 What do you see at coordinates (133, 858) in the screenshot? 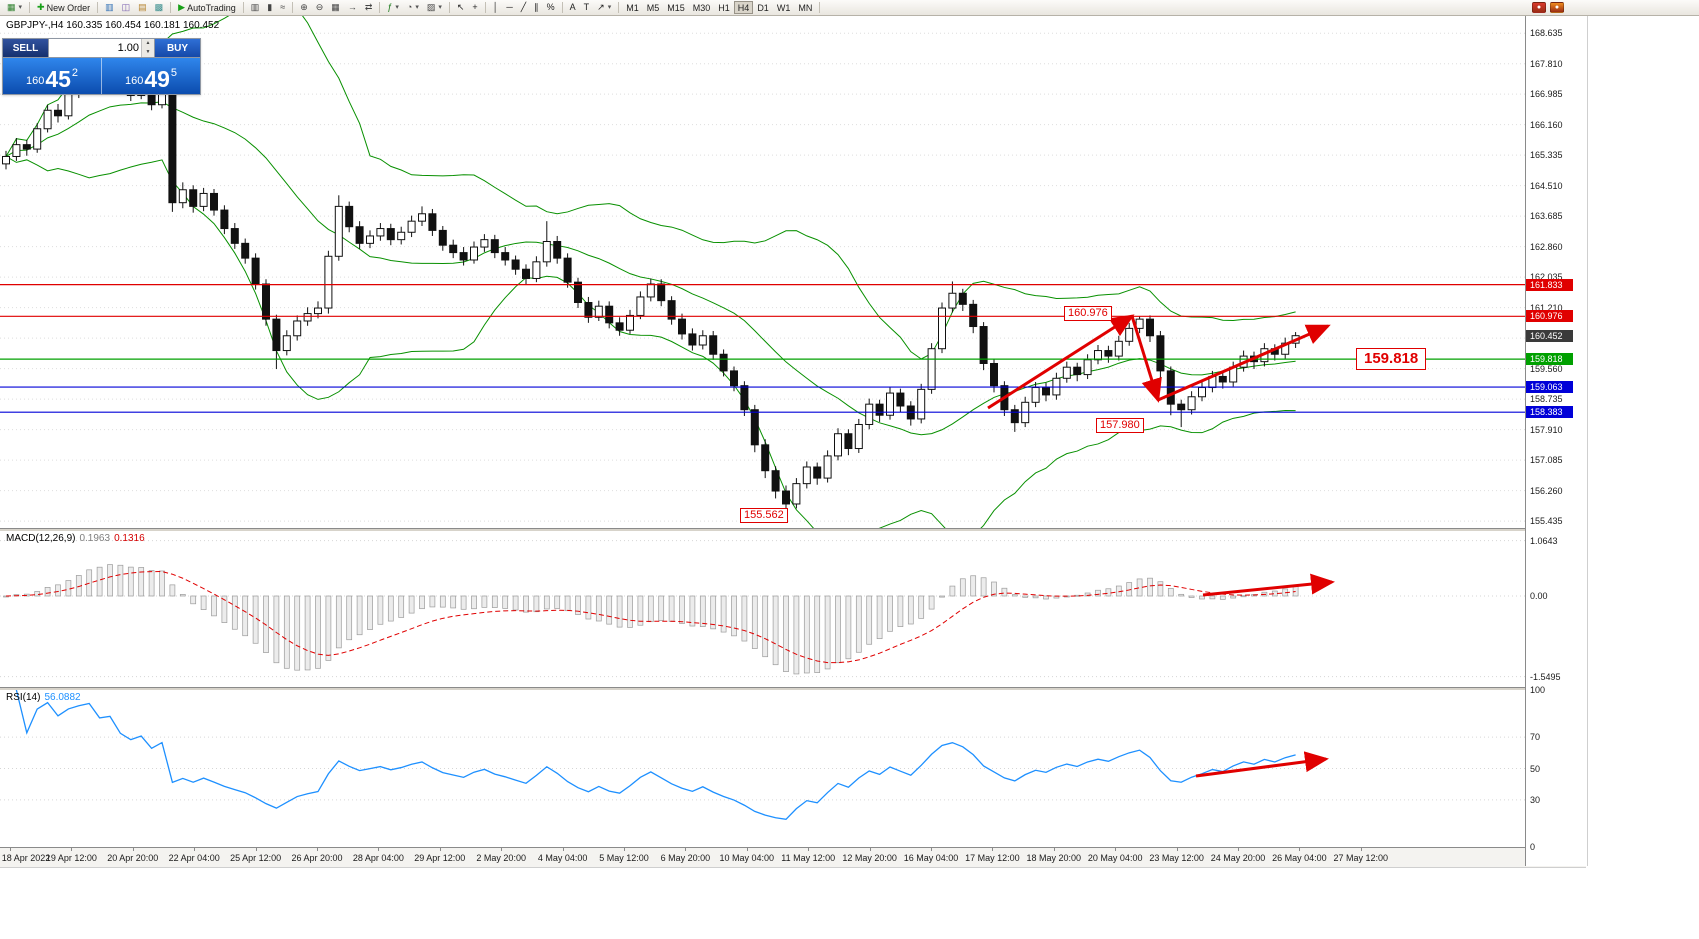
I see `time-axis-label: 20 Apr 20:00` at bounding box center [133, 858].